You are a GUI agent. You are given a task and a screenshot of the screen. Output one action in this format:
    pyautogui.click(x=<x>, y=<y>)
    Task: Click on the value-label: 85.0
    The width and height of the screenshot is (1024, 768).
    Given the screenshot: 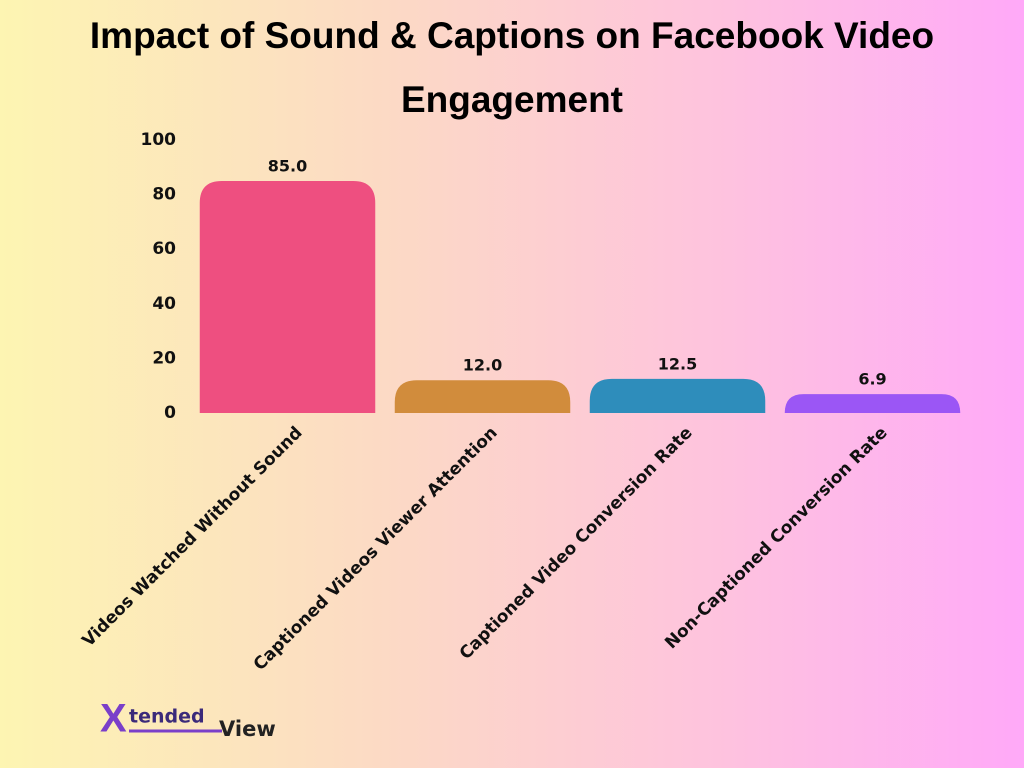 What is the action you would take?
    pyautogui.click(x=287, y=165)
    